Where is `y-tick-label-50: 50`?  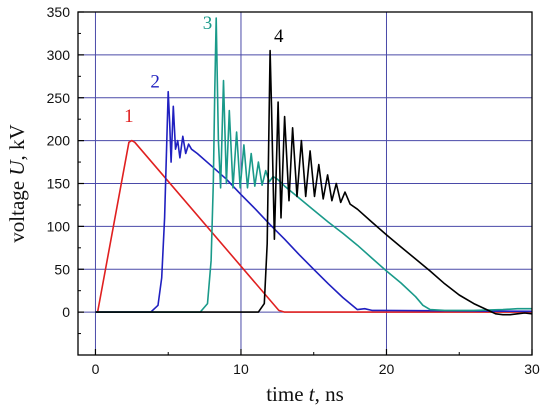 y-tick-label-50: 50 is located at coordinates (62, 269).